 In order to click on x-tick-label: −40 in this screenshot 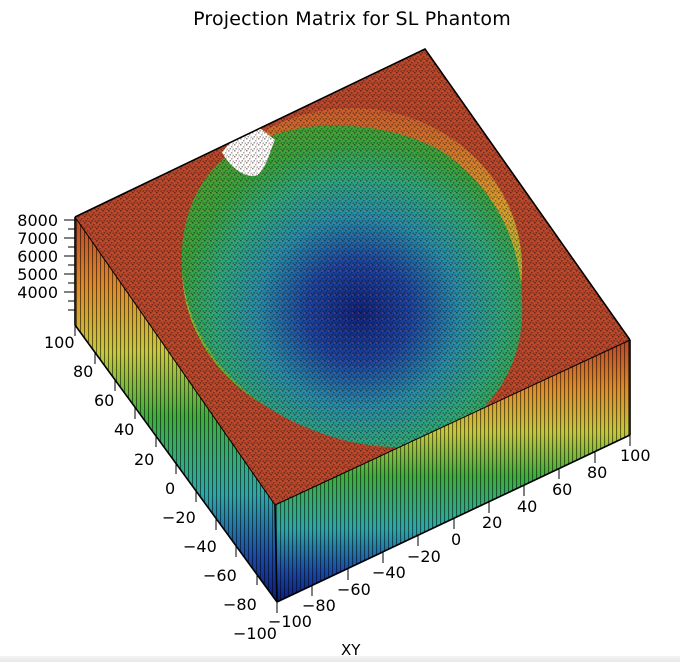, I will do `click(389, 572)`.